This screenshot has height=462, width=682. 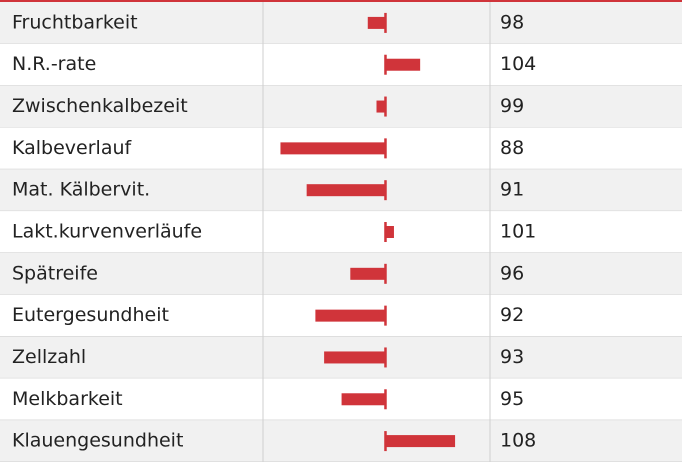 I want to click on row-label: N.R.-rate, so click(x=54, y=64).